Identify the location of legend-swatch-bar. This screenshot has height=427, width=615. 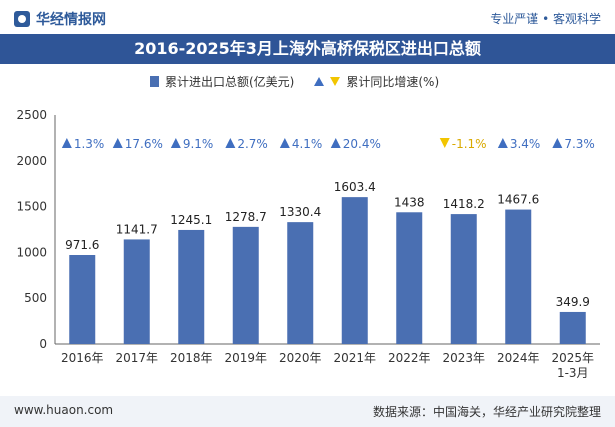
(154, 81).